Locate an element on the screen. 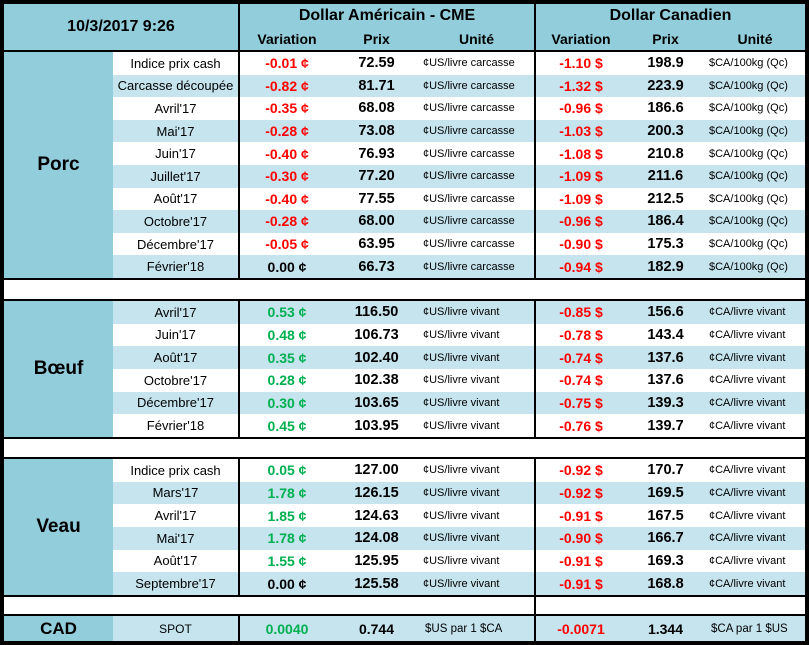 The height and width of the screenshot is (645, 809). row-label: Mai'17 is located at coordinates (175, 538).